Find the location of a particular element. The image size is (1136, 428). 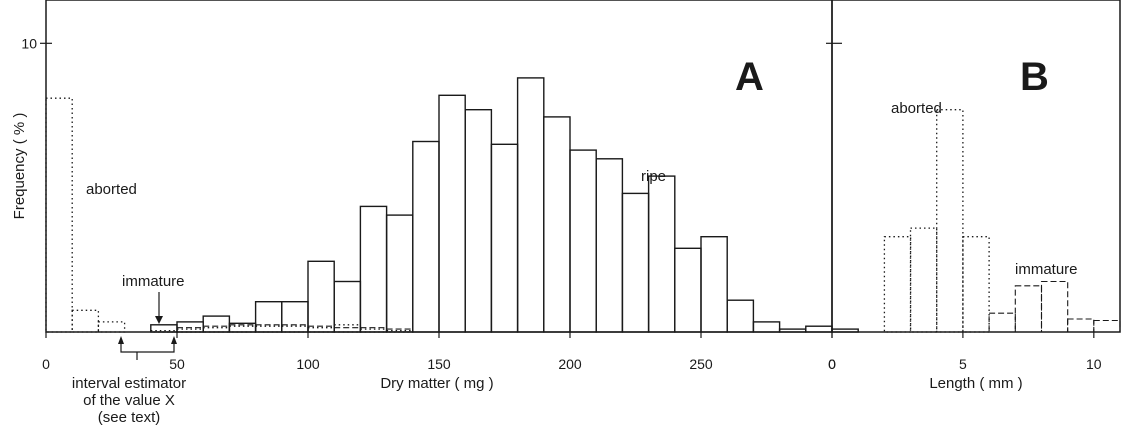

panel-a-x-tick-label: 200 is located at coordinates (570, 364).